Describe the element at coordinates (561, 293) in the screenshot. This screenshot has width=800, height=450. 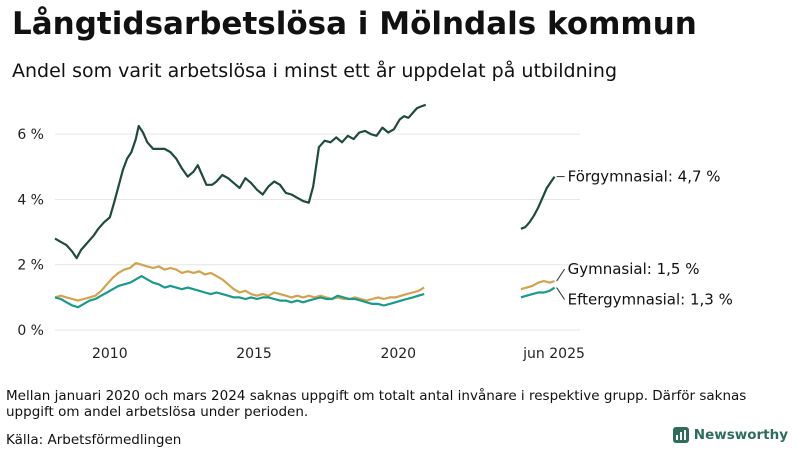
I see `label-leader-eftergymnasial` at that location.